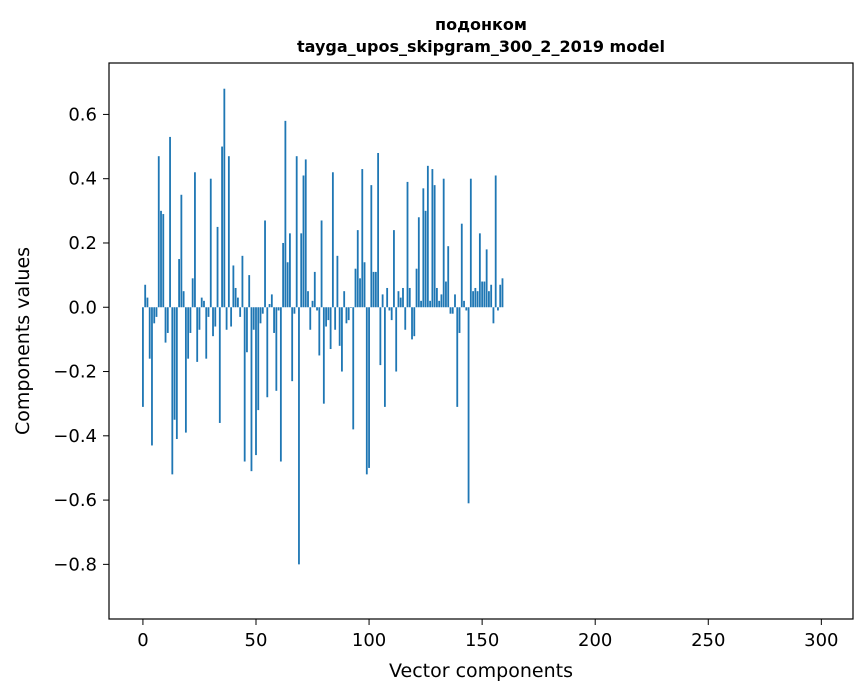 This screenshot has width=867, height=696. I want to click on y-tick-label: 0.6, so click(82, 114).